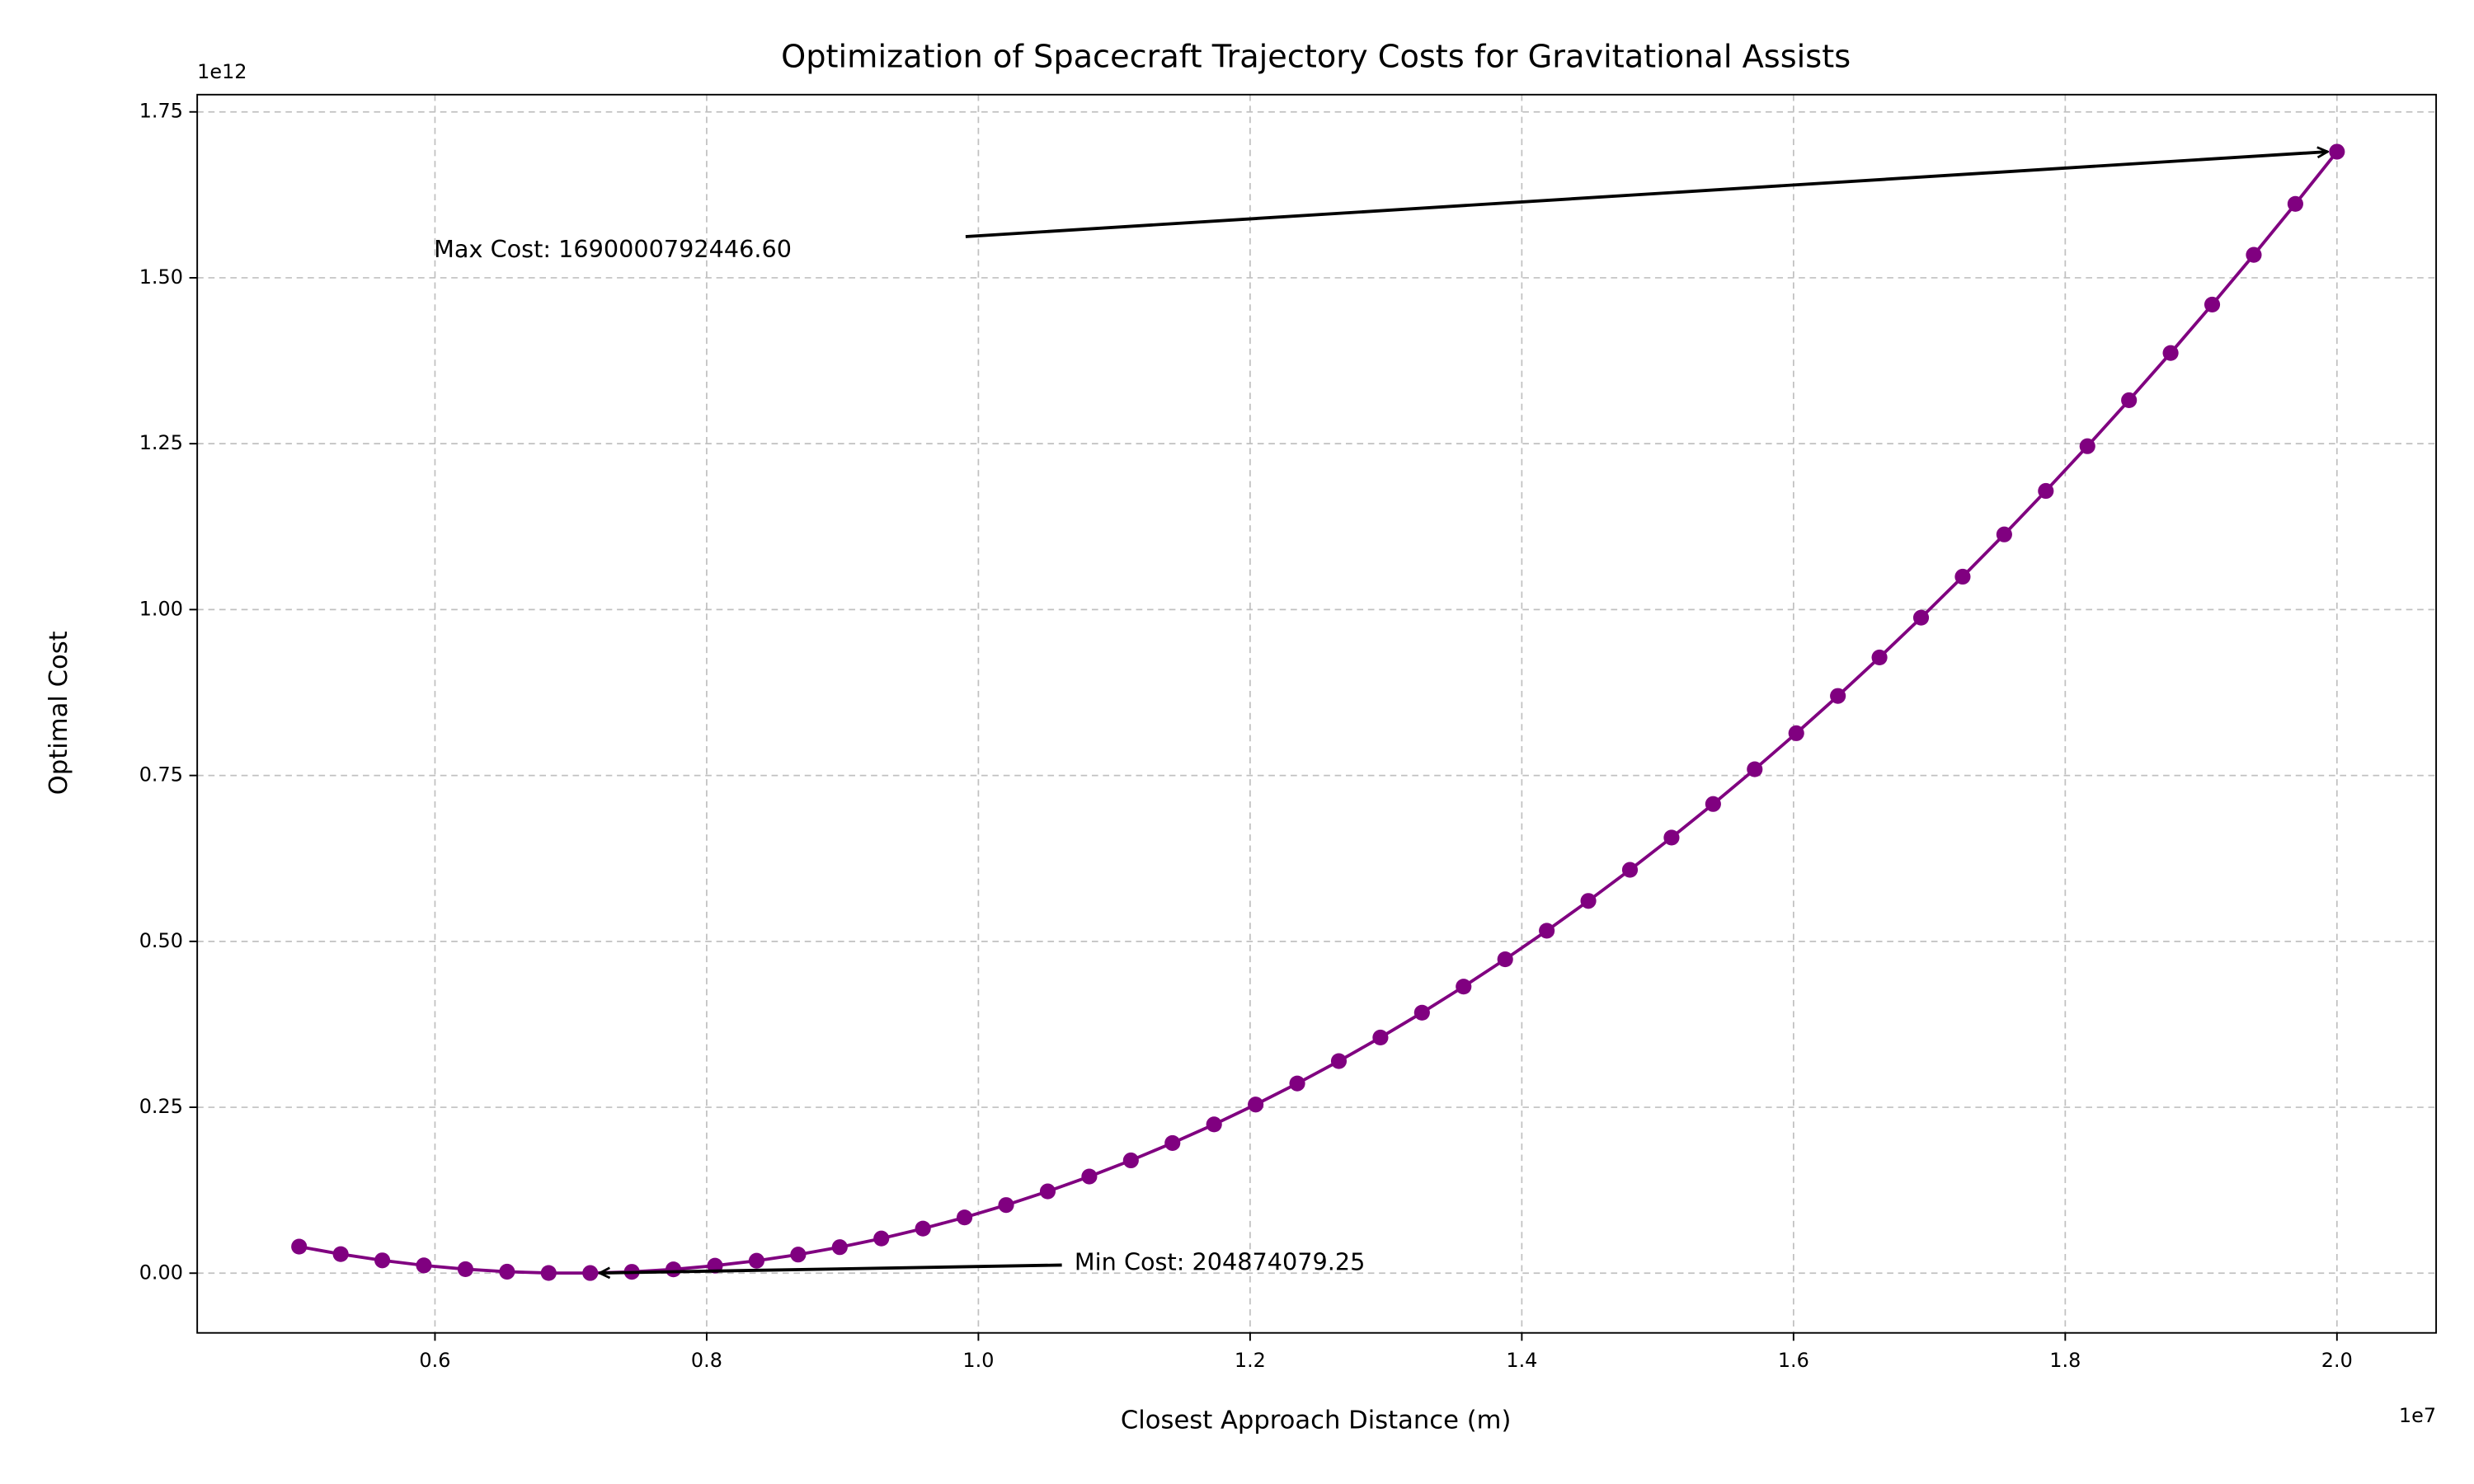  I want to click on x-tick-label: 0.8, so click(706, 1360).